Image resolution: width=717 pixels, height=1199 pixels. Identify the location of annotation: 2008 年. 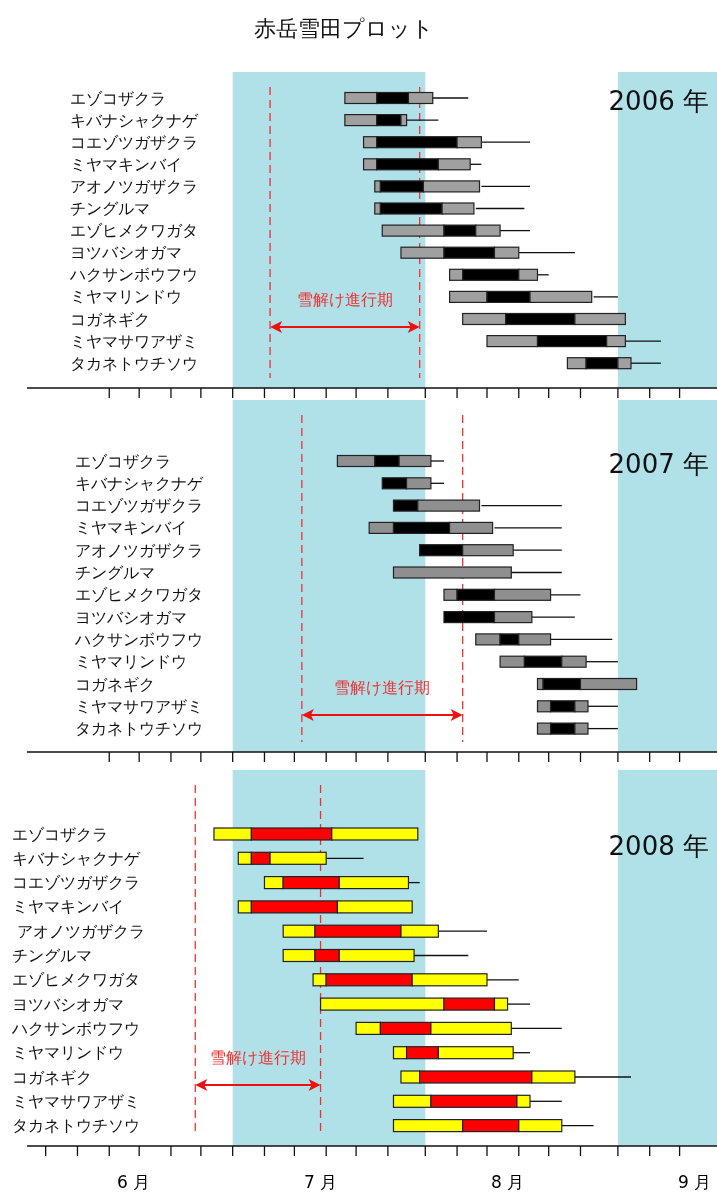
(658, 846).